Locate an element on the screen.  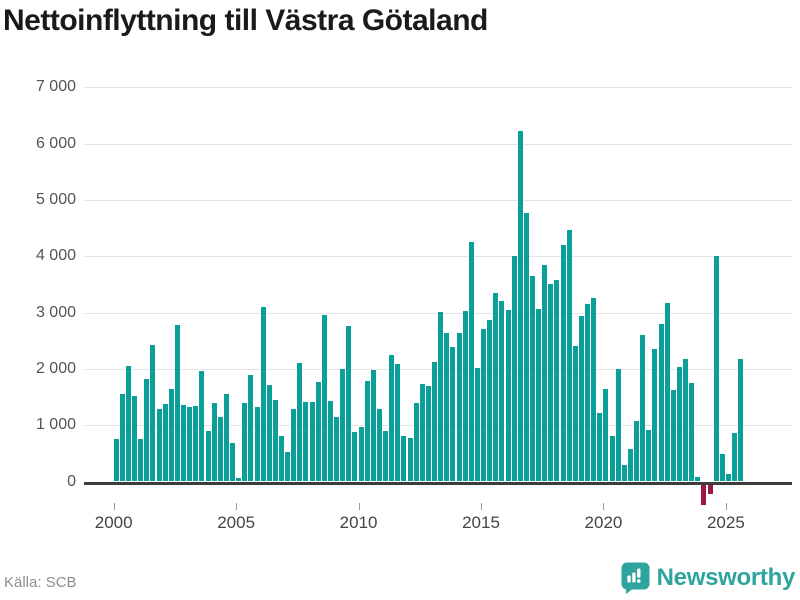
x-axis-tick-label: 2015 is located at coordinates (481, 522).